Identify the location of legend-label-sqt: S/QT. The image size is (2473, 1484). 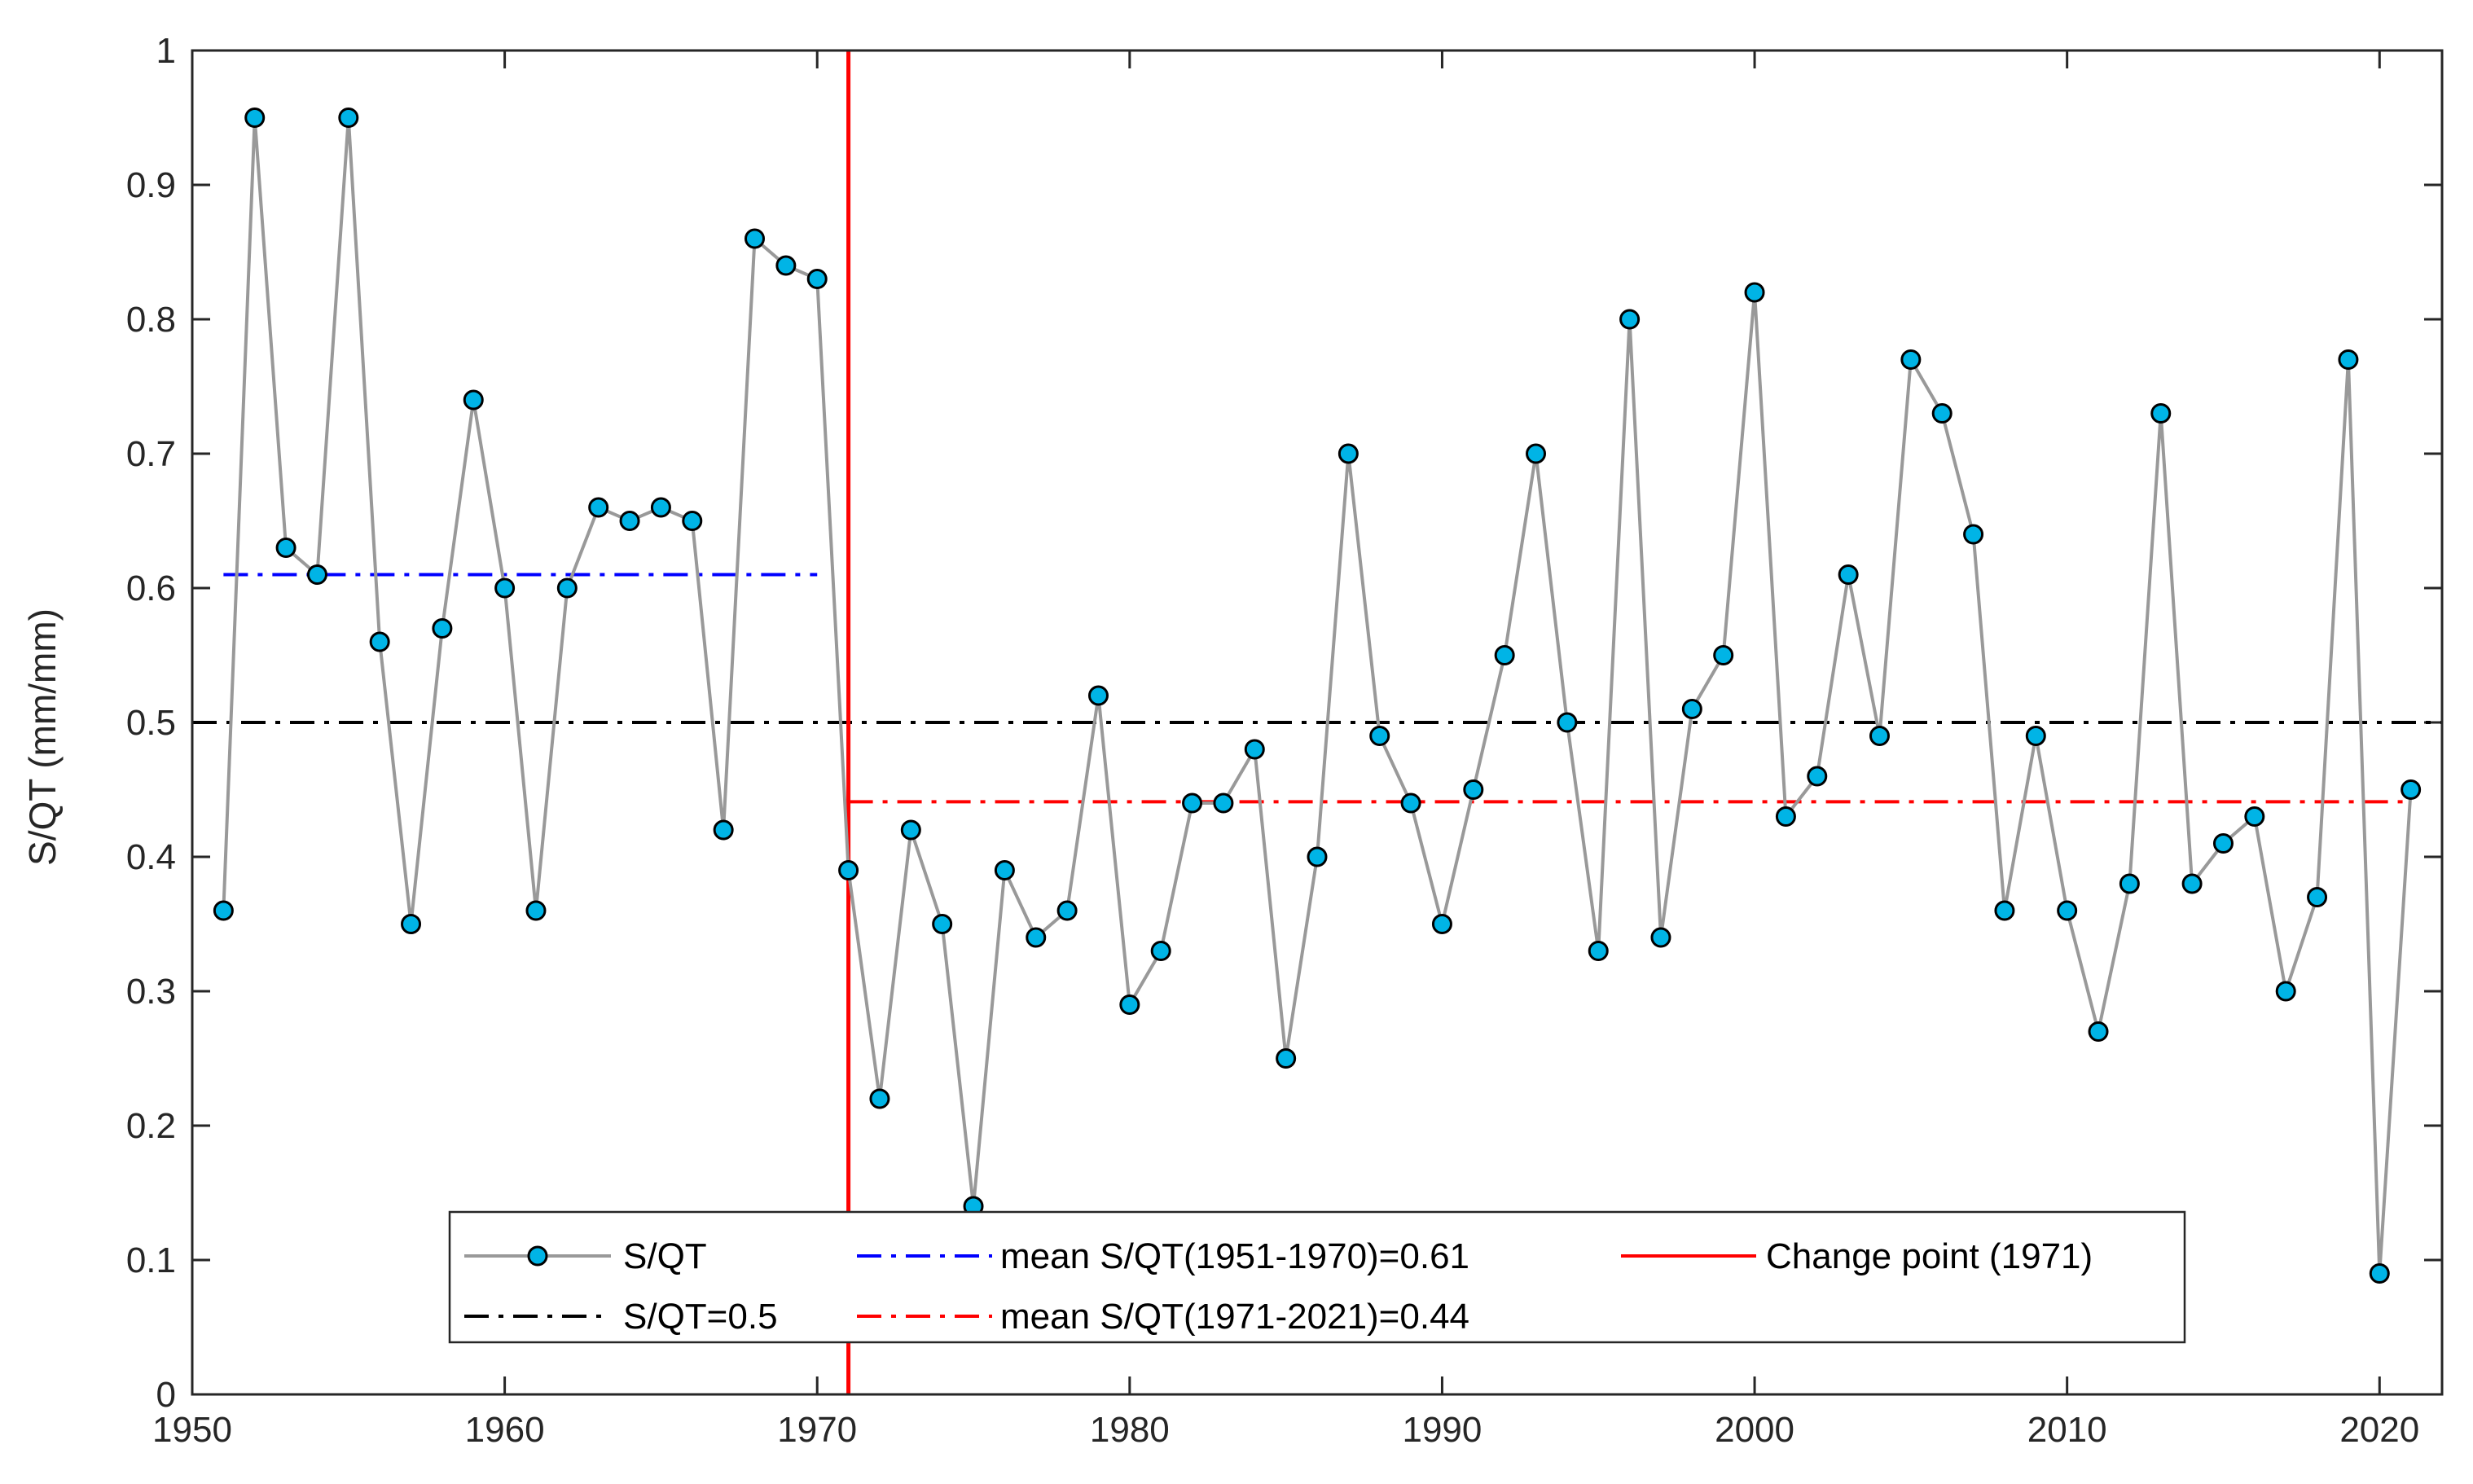
(665, 1256).